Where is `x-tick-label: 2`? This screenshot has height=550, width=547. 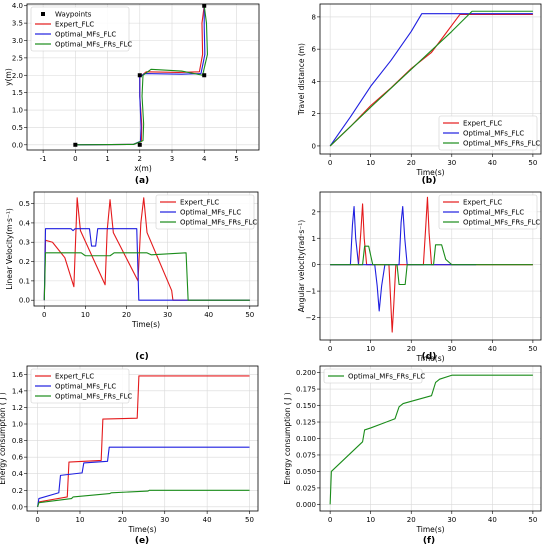 x-tick-label: 2 is located at coordinates (140, 159).